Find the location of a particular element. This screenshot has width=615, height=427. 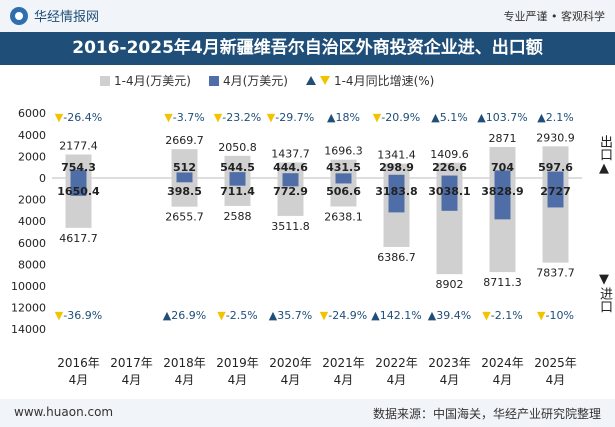

label-import-ytd: 8902 is located at coordinates (450, 284).